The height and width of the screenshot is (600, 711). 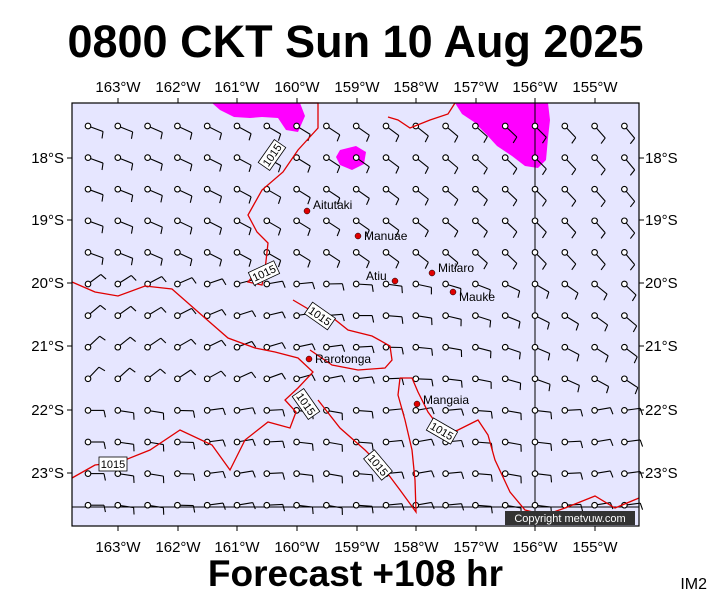 I want to click on svg-text: Copyright metvuw.com, so click(x=569, y=519).